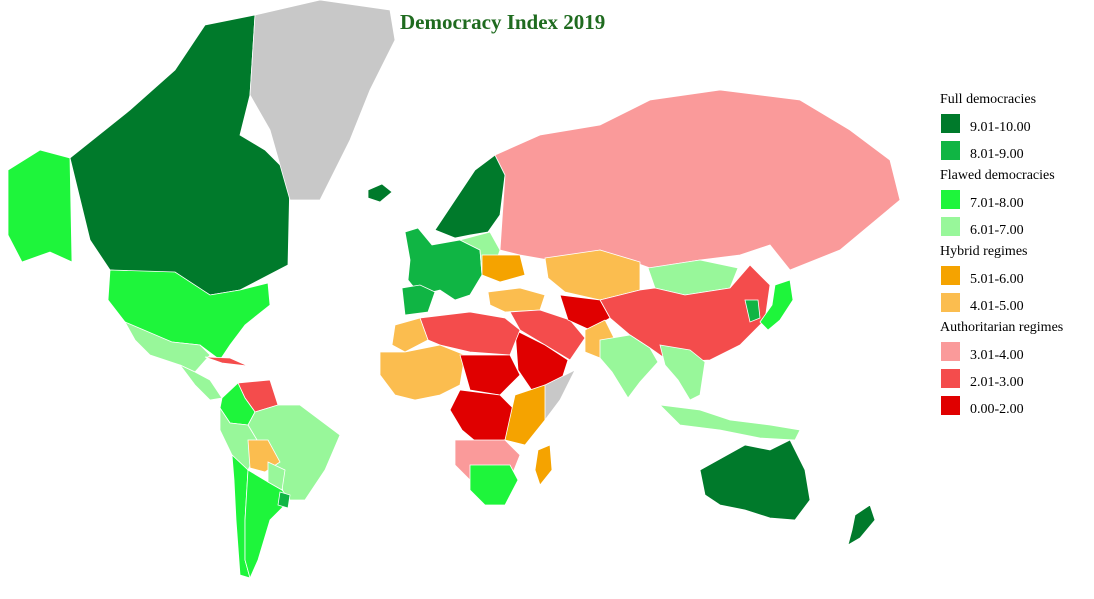 Image resolution: width=1094 pixels, height=599 pixels. Describe the element at coordinates (284, 500) in the screenshot. I see `region-uruguay` at that location.